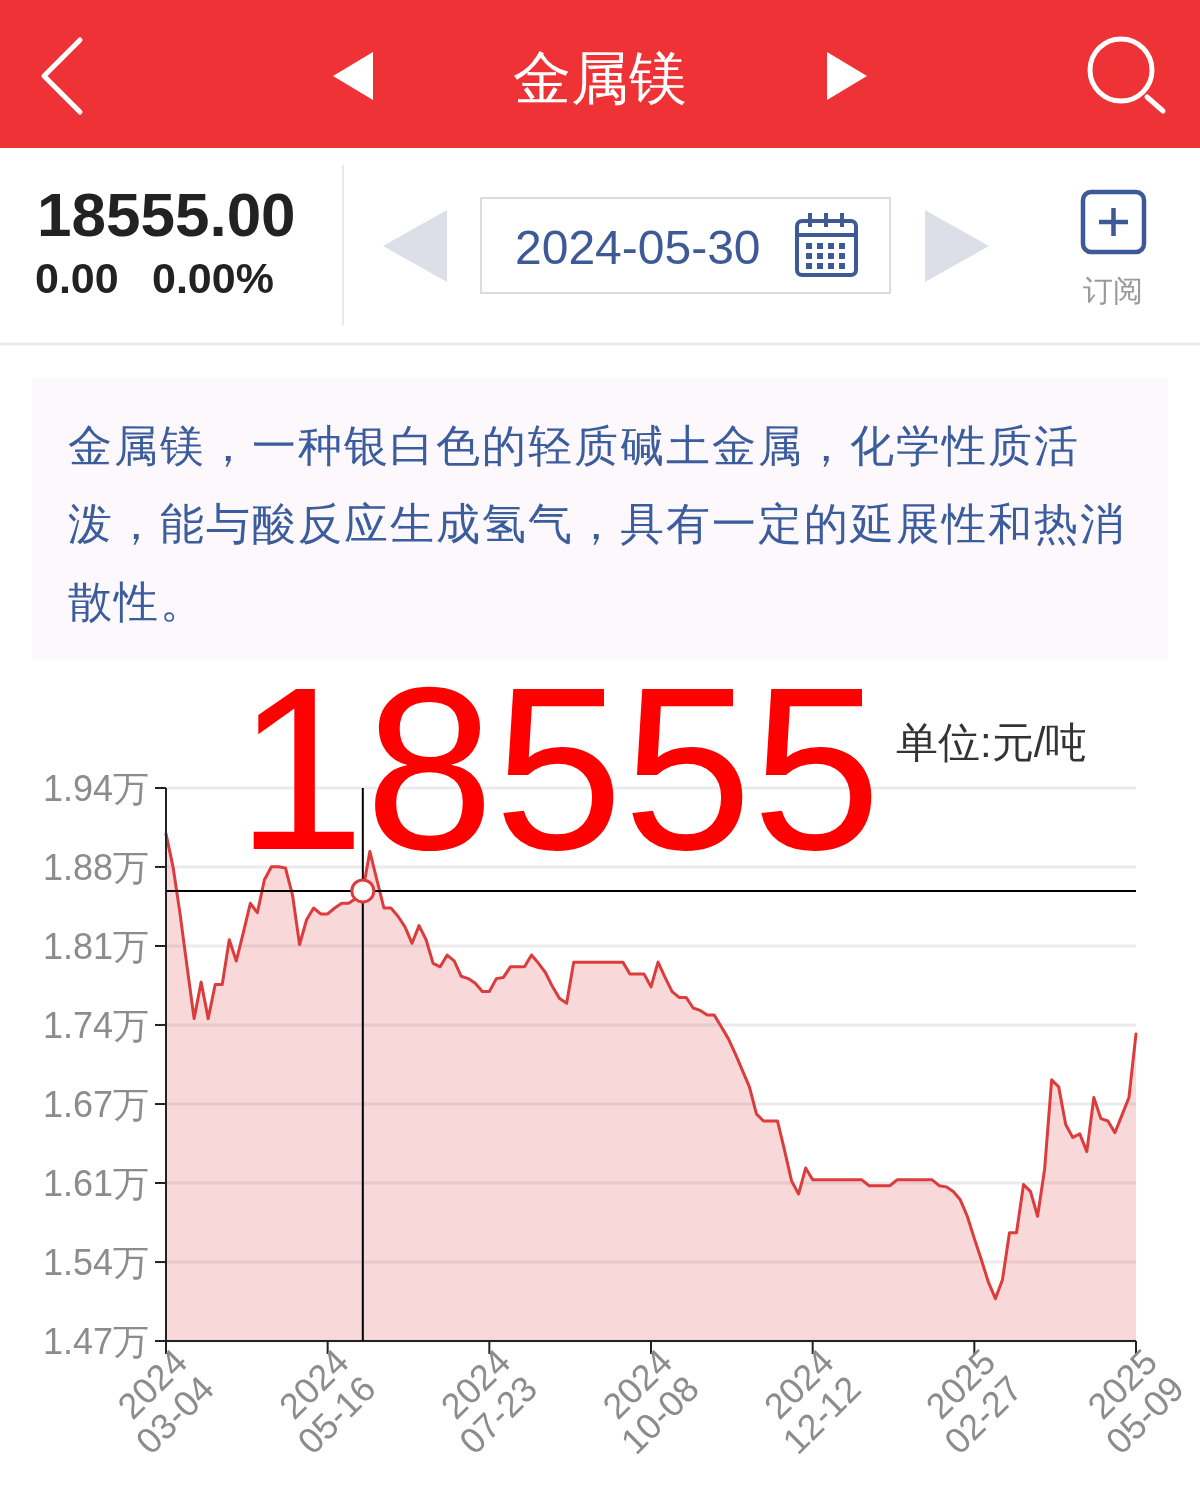 This screenshot has width=1200, height=1497. What do you see at coordinates (559, 768) in the screenshot?
I see `annotation: 18555` at bounding box center [559, 768].